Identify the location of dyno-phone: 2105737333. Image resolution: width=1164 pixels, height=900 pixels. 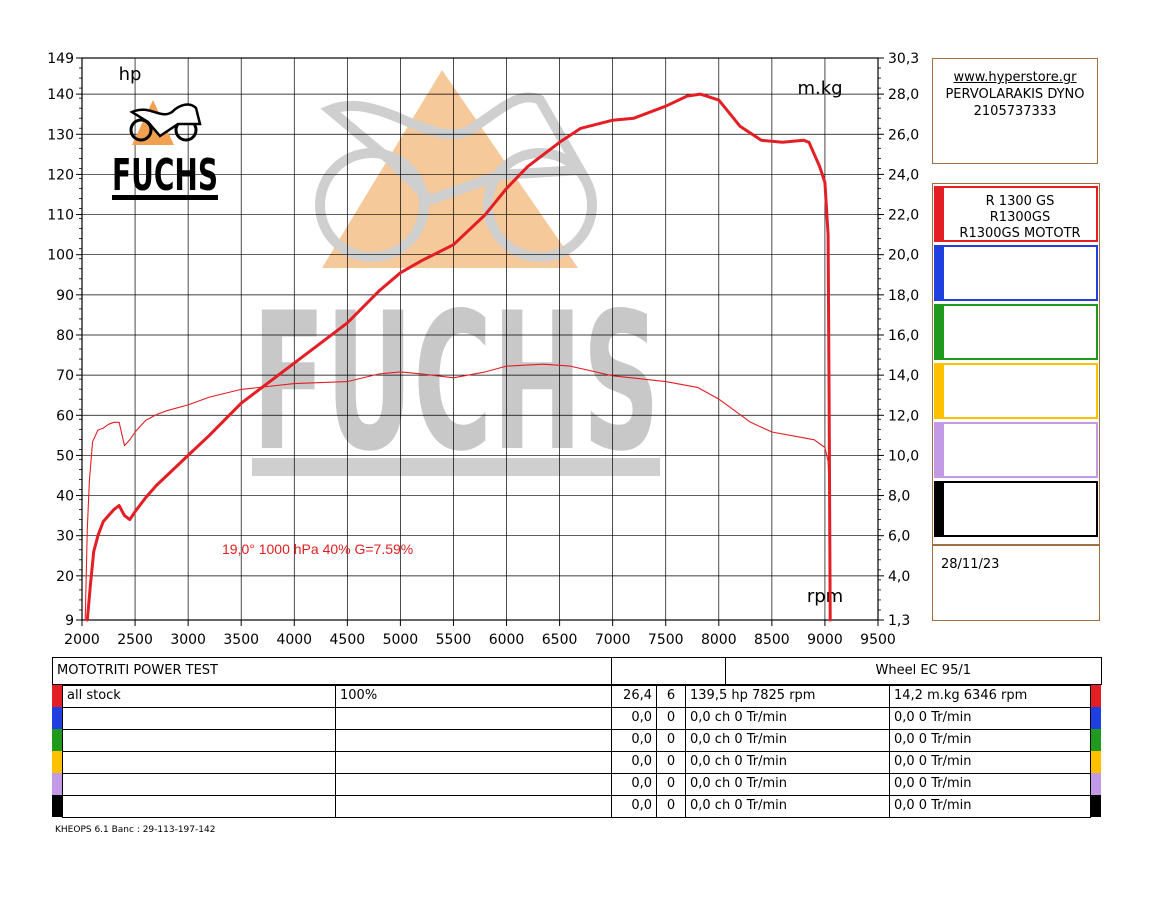
(1015, 111).